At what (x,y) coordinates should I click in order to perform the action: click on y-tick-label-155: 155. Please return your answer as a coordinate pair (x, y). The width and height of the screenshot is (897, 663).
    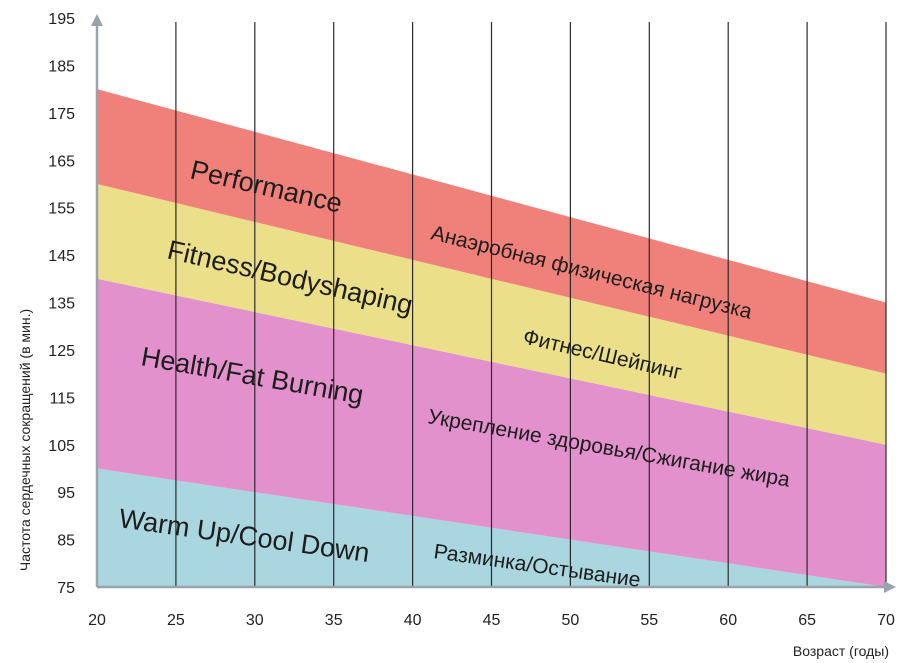
    Looking at the image, I should click on (61, 209).